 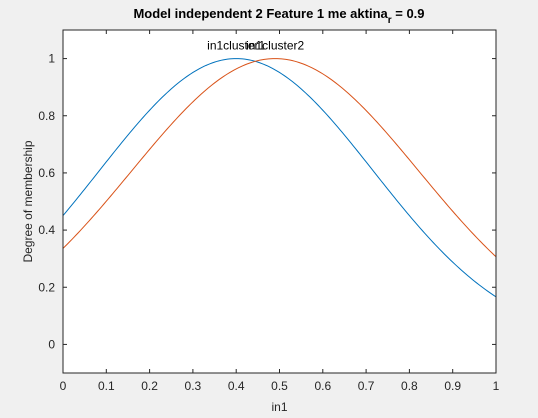 What do you see at coordinates (149, 386) in the screenshot?
I see `x-tick-label: 0.2` at bounding box center [149, 386].